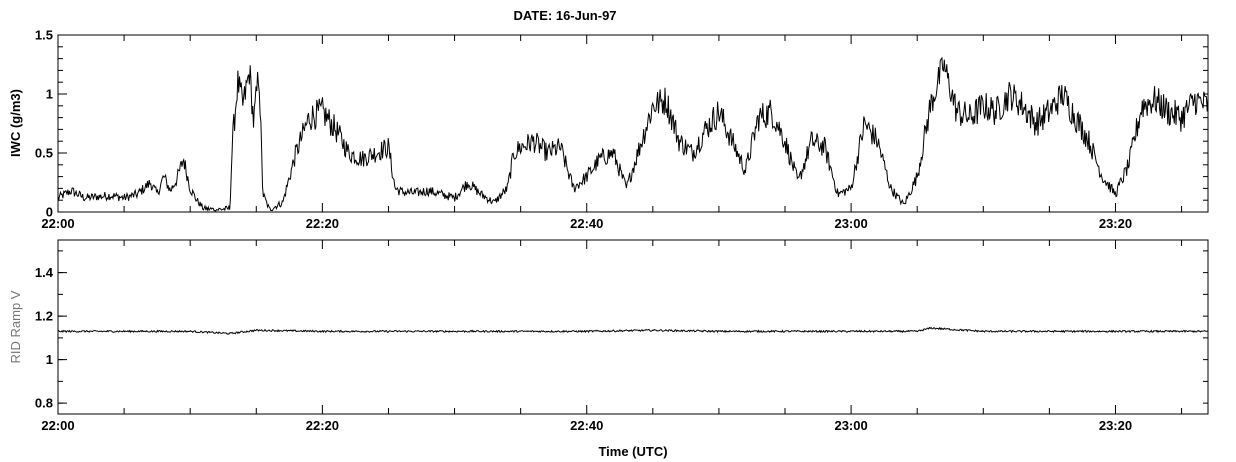 This screenshot has height=462, width=1236. What do you see at coordinates (850, 223) in the screenshot?
I see `iwc-x-tick-label: 23:00` at bounding box center [850, 223].